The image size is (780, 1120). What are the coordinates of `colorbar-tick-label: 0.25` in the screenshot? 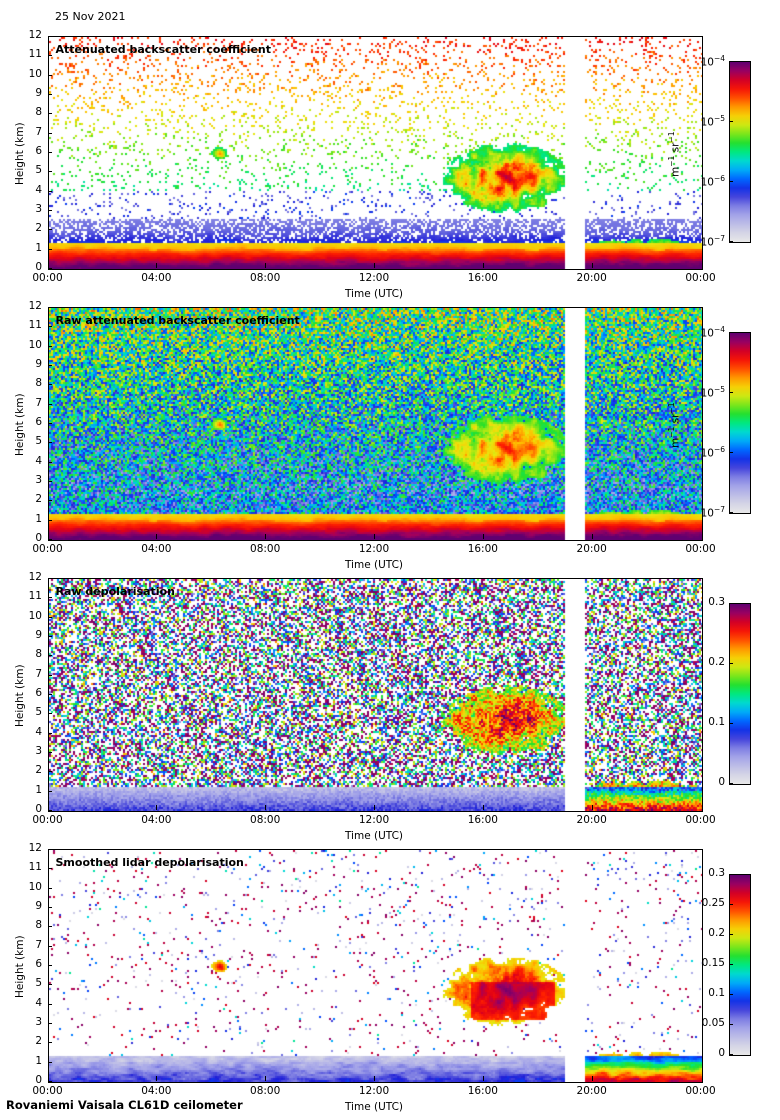 It's located at (713, 903).